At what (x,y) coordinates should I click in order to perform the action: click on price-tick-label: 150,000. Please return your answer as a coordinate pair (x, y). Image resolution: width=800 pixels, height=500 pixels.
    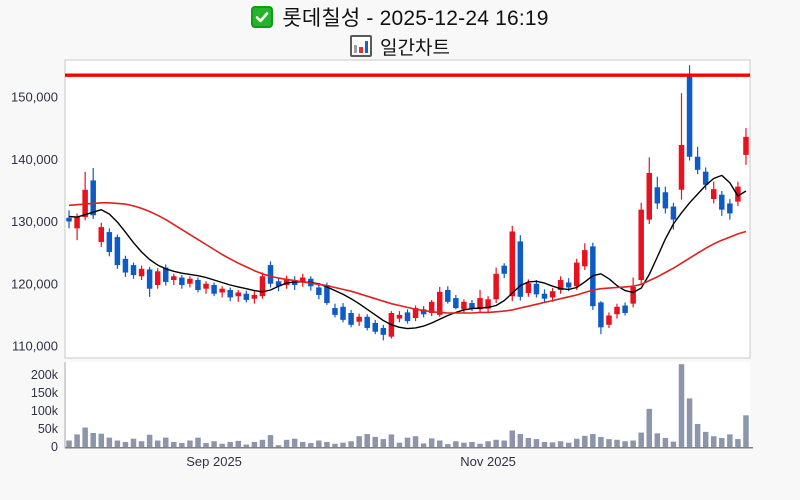
    Looking at the image, I should click on (34, 97).